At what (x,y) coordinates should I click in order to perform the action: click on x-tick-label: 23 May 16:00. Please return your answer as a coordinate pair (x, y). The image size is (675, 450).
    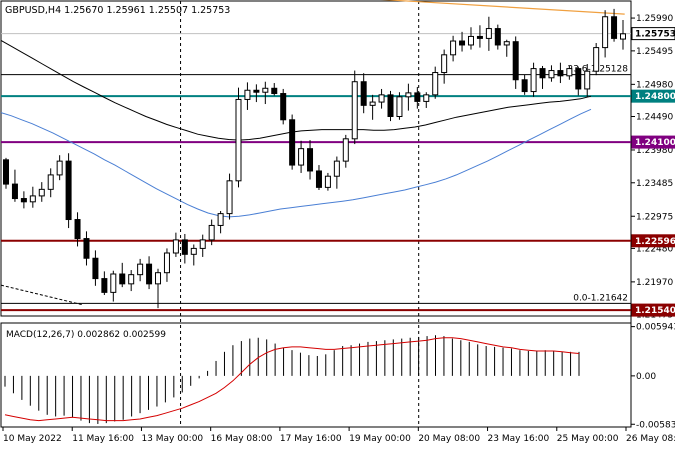
    Looking at the image, I should click on (519, 439).